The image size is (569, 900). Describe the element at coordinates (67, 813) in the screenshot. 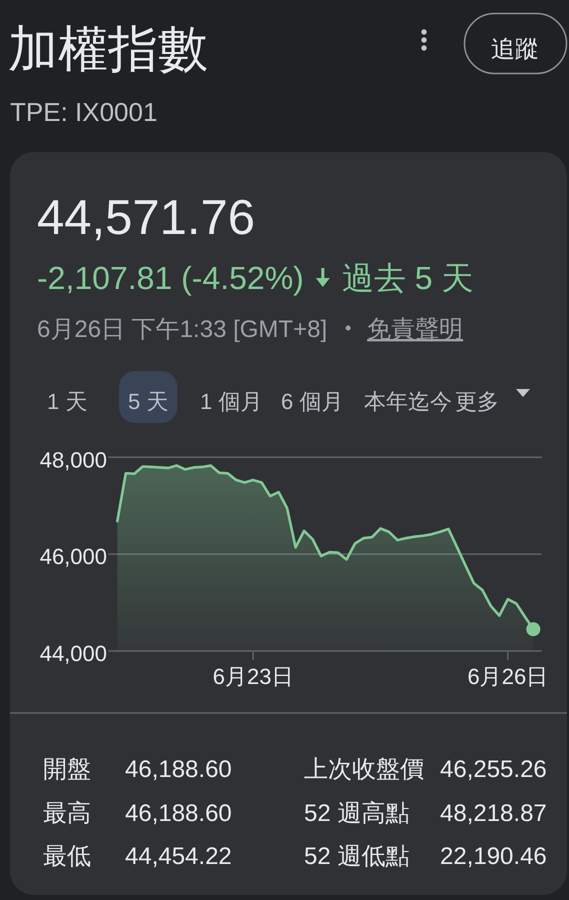

I see `text: 最高` at that location.